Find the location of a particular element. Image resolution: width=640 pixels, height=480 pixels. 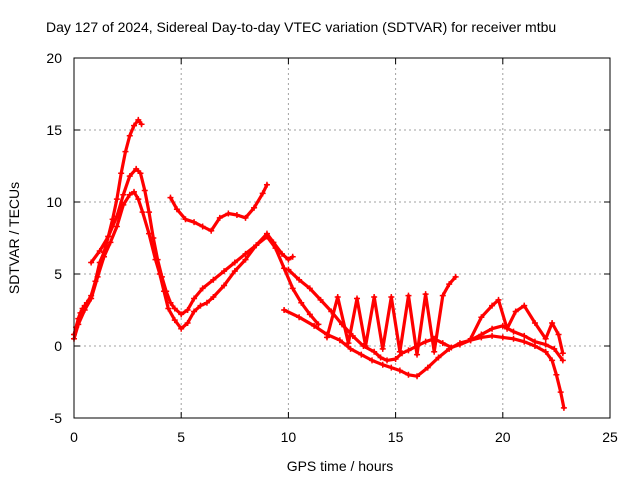

x-axis-label: GPS time / hours is located at coordinates (340, 466).